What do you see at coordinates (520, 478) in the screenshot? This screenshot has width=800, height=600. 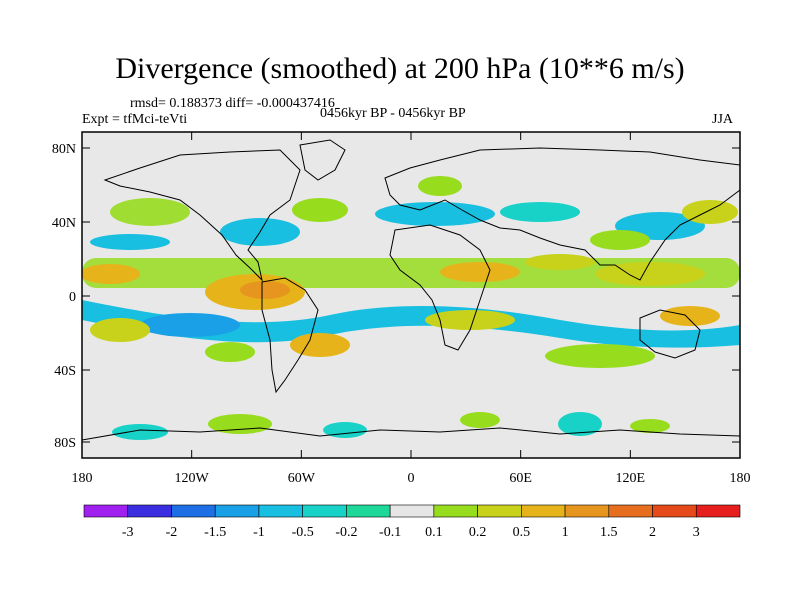 I see `lon-tick-label: 60E` at bounding box center [520, 478].